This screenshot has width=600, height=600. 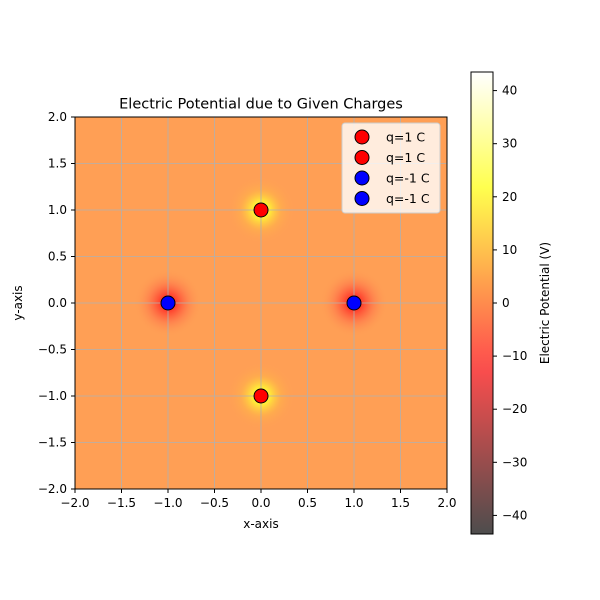 I want to click on y-axis-ticks: −2.0 −1.5 −1.0 −0.5 0.0 0.5 1.0 1.5 2.0, so click(x=56, y=303).